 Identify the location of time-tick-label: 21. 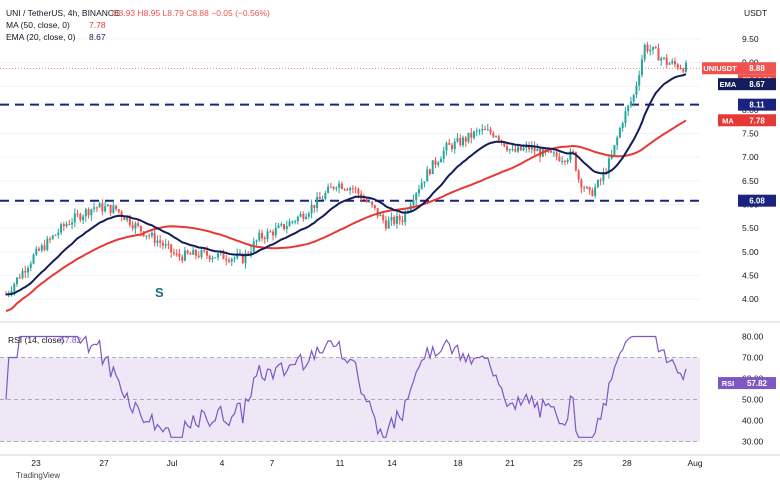
(510, 463).